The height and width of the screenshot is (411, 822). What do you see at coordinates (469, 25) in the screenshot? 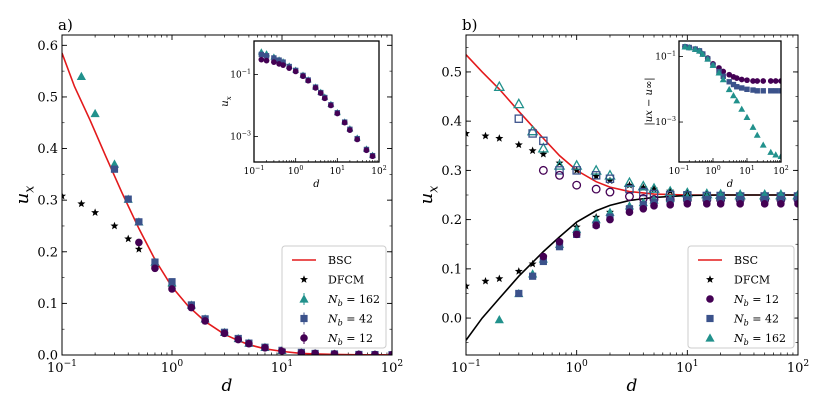
I see `panel-label: b)` at bounding box center [469, 25].